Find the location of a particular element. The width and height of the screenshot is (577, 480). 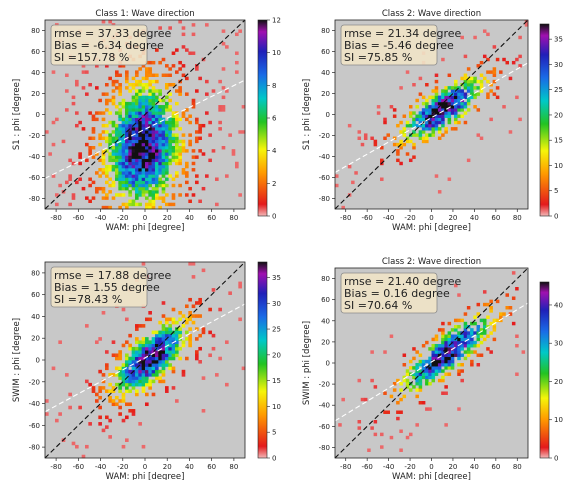

identity-line is located at coordinates (431, 114).